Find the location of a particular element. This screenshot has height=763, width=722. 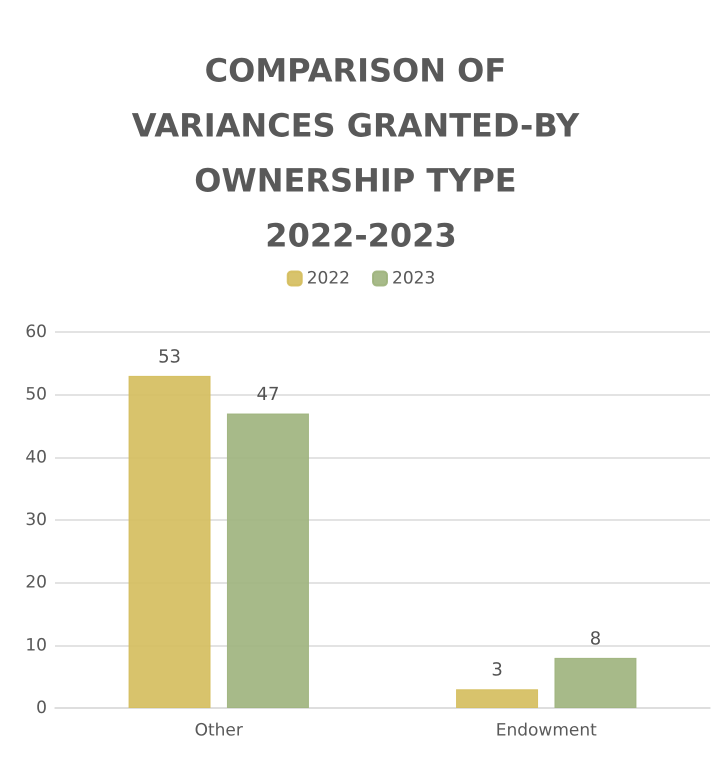

y-tick-label: 30 is located at coordinates (36, 520).